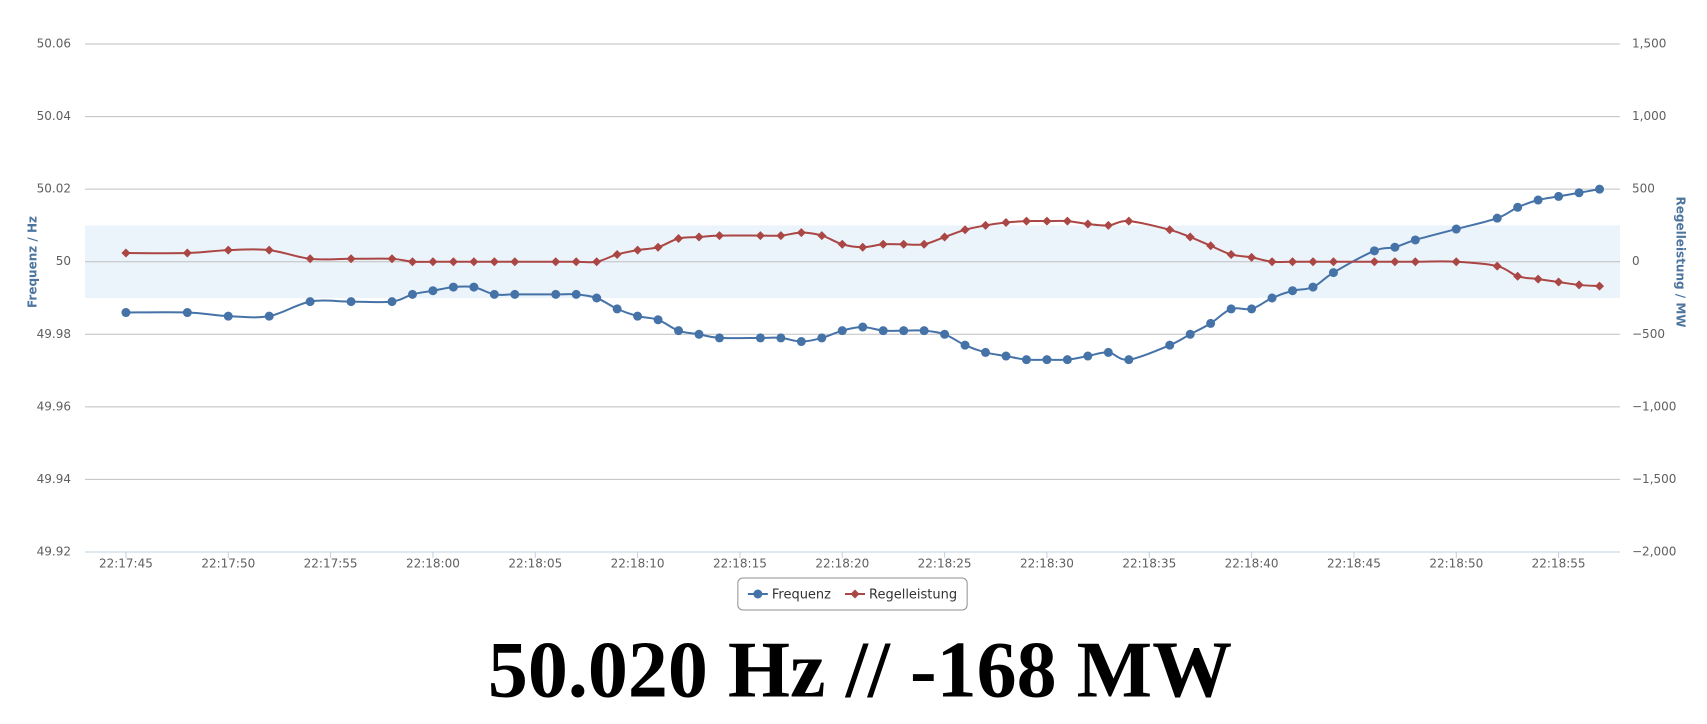 This screenshot has width=1707, height=724. What do you see at coordinates (842, 564) in the screenshot?
I see `x-tick-label: 22:18:20` at bounding box center [842, 564].